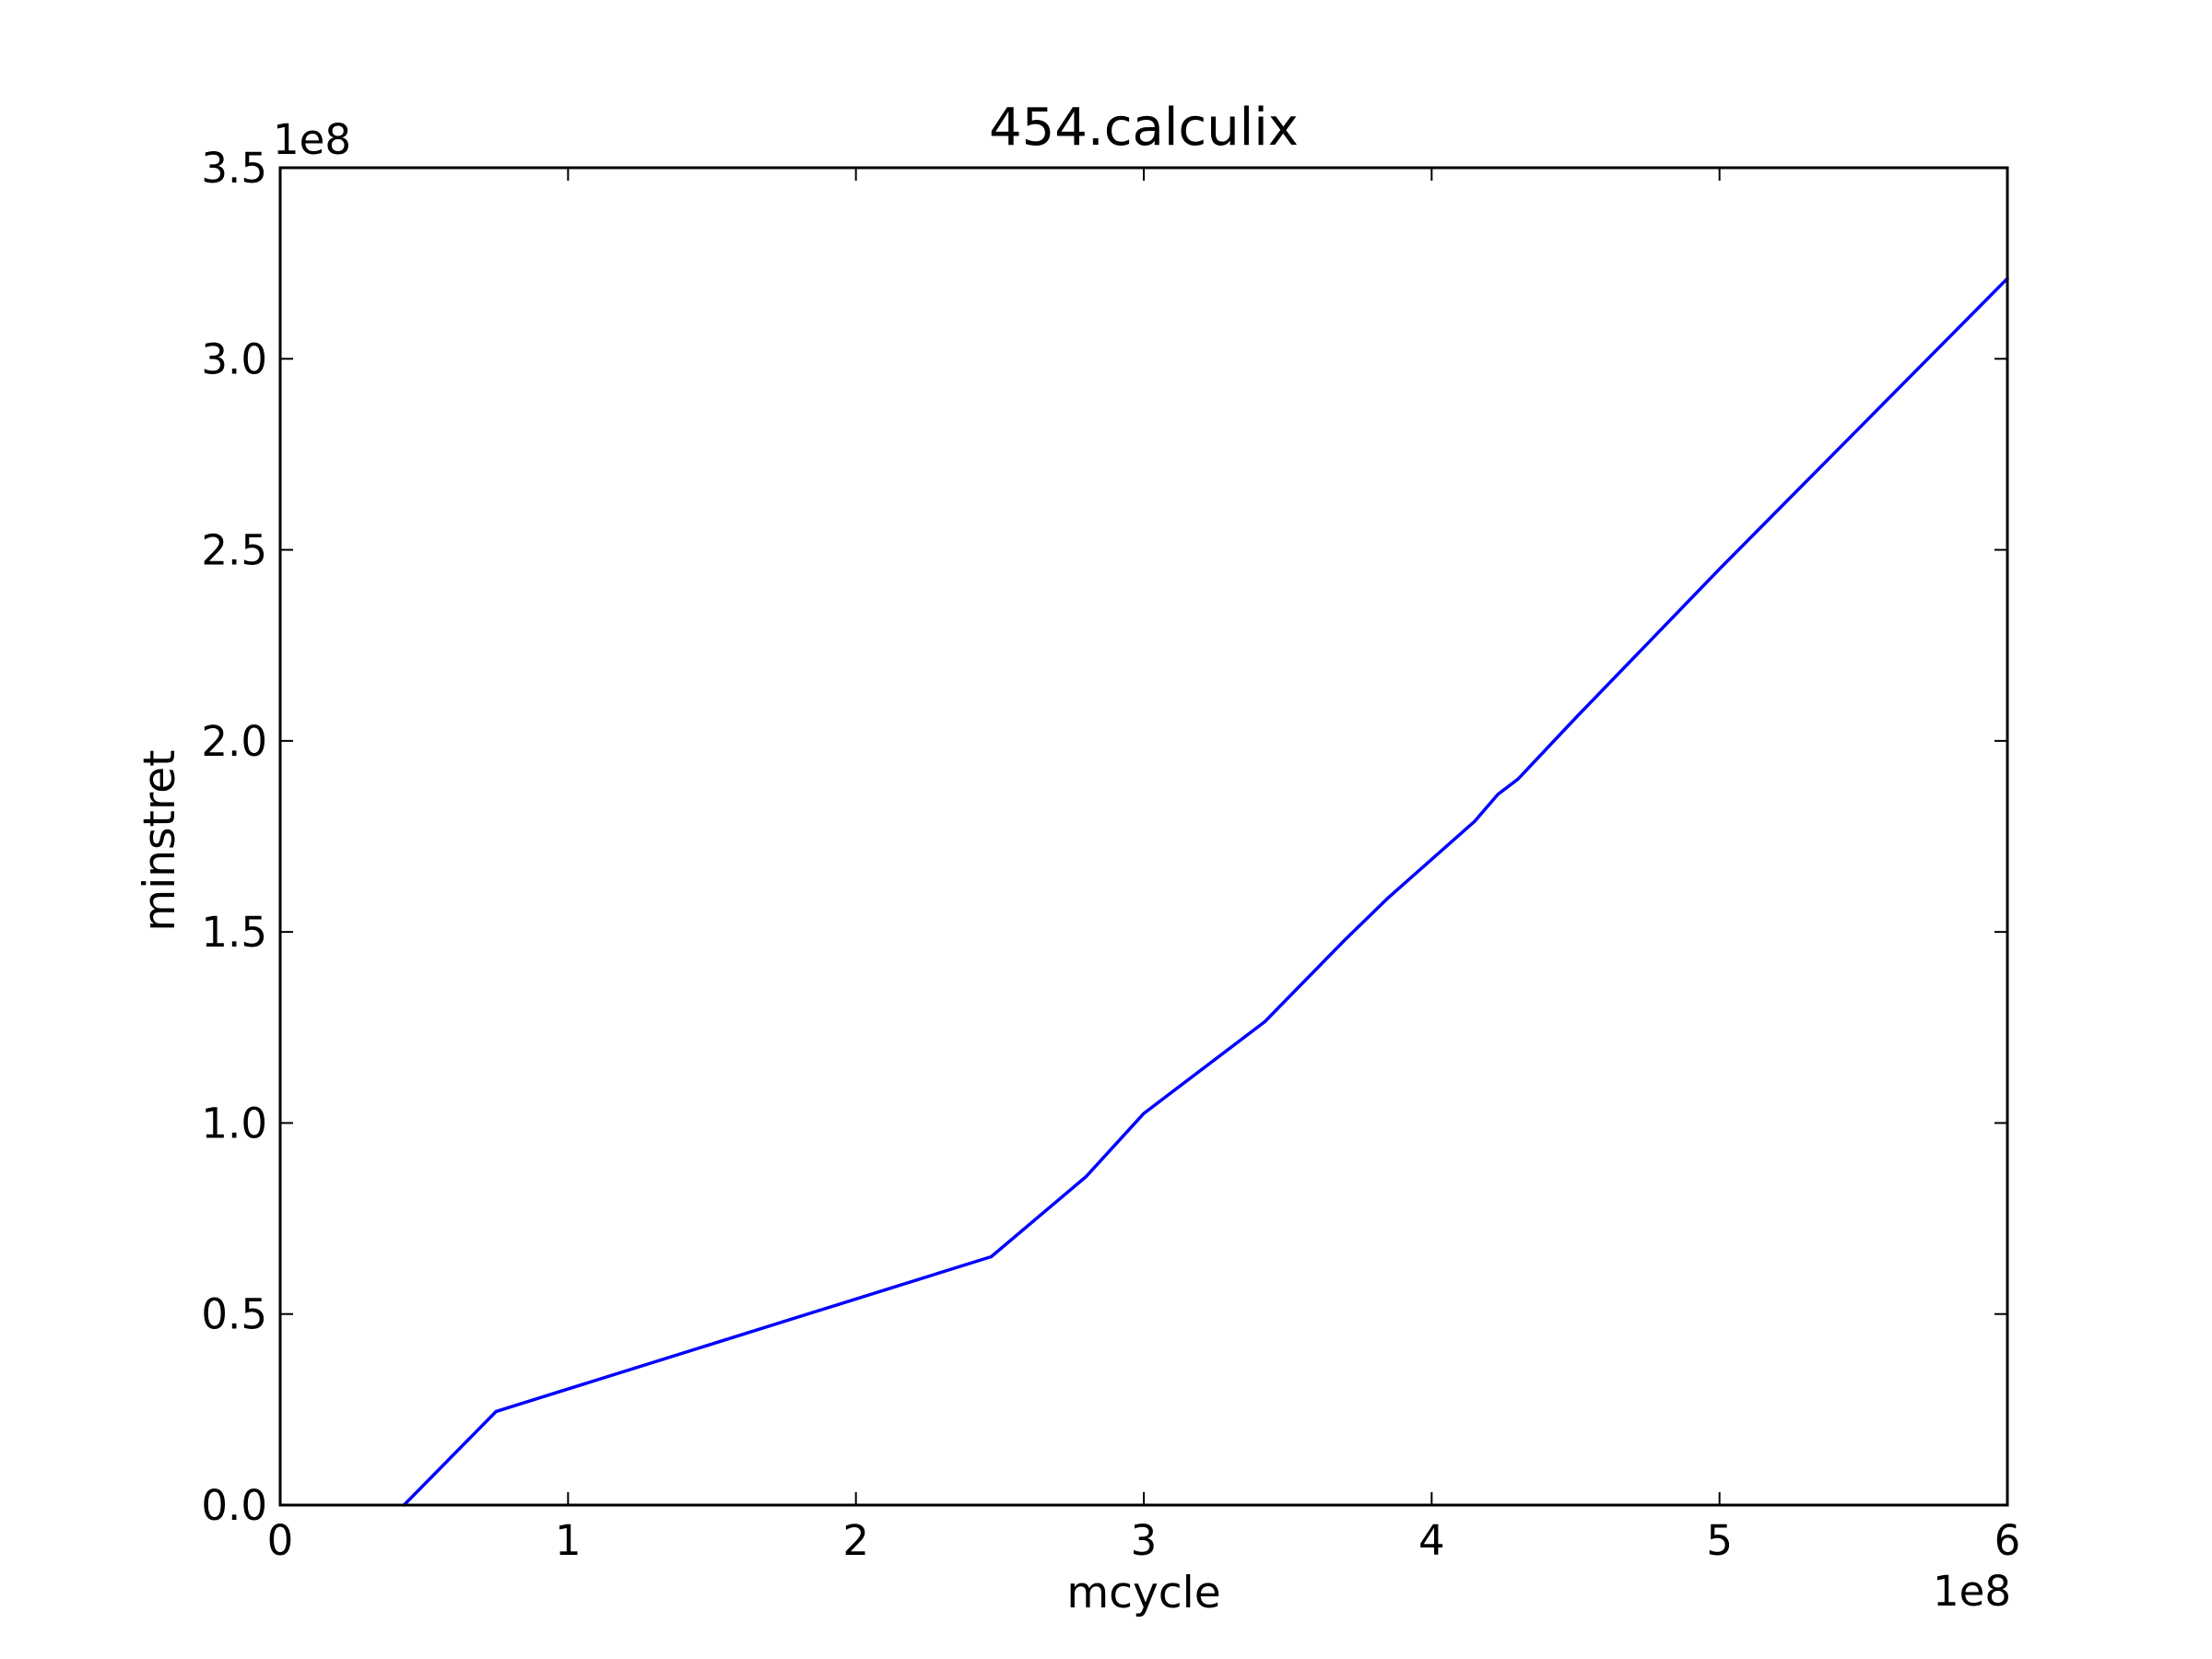 The image size is (2212, 1659). What do you see at coordinates (855, 1540) in the screenshot?
I see `x-tick-label: 2` at bounding box center [855, 1540].